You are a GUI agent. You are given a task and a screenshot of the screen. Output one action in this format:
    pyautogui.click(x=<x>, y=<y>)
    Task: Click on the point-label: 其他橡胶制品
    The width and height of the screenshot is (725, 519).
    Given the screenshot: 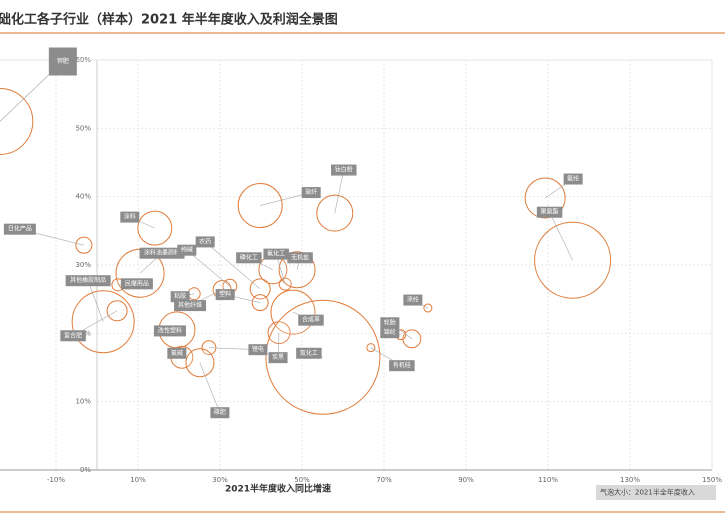 What is the action you would take?
    pyautogui.click(x=88, y=280)
    